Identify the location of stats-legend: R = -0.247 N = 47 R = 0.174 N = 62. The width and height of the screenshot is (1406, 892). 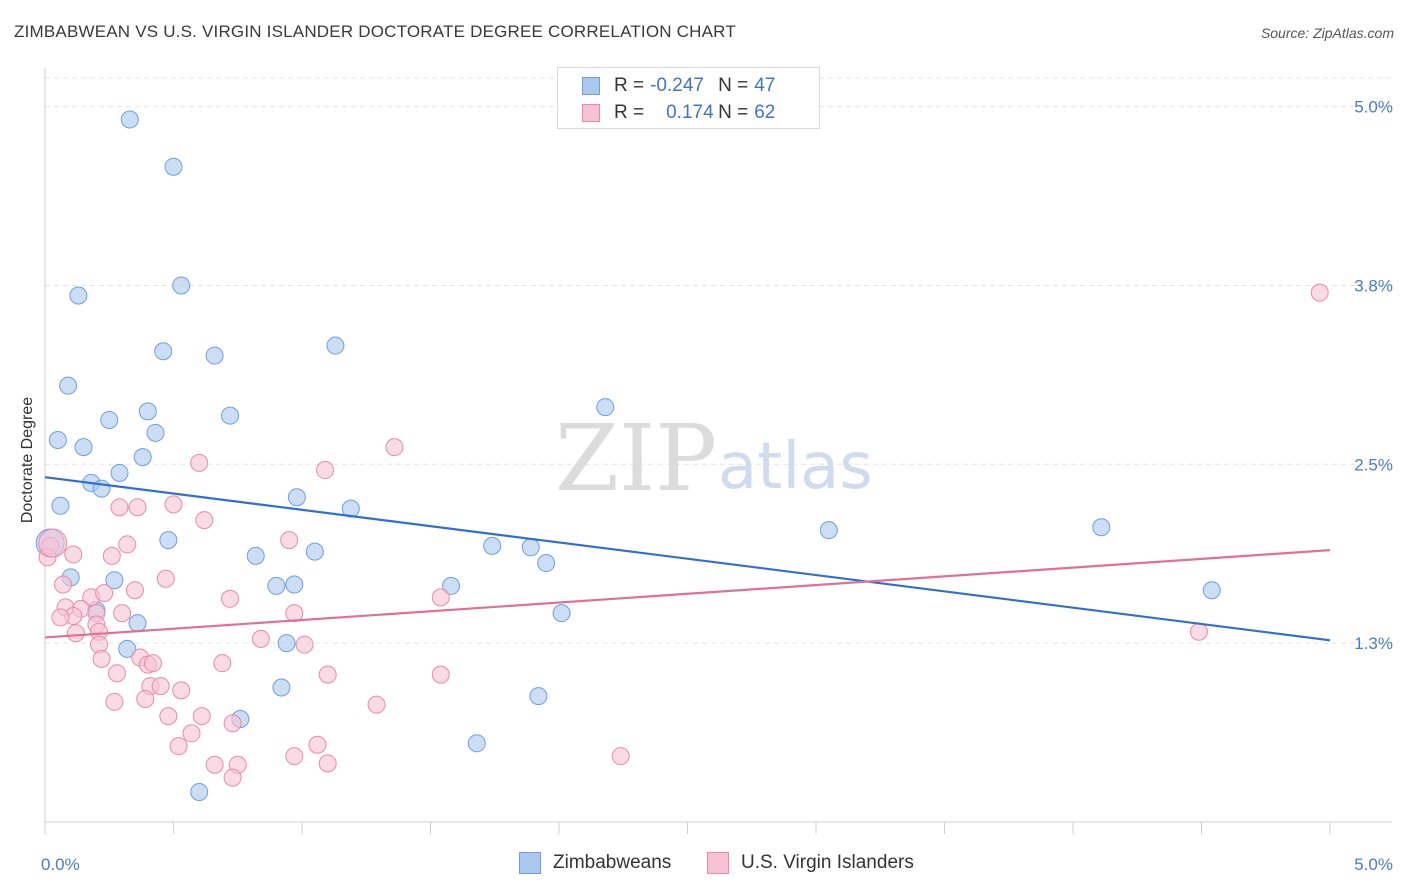
(688, 98).